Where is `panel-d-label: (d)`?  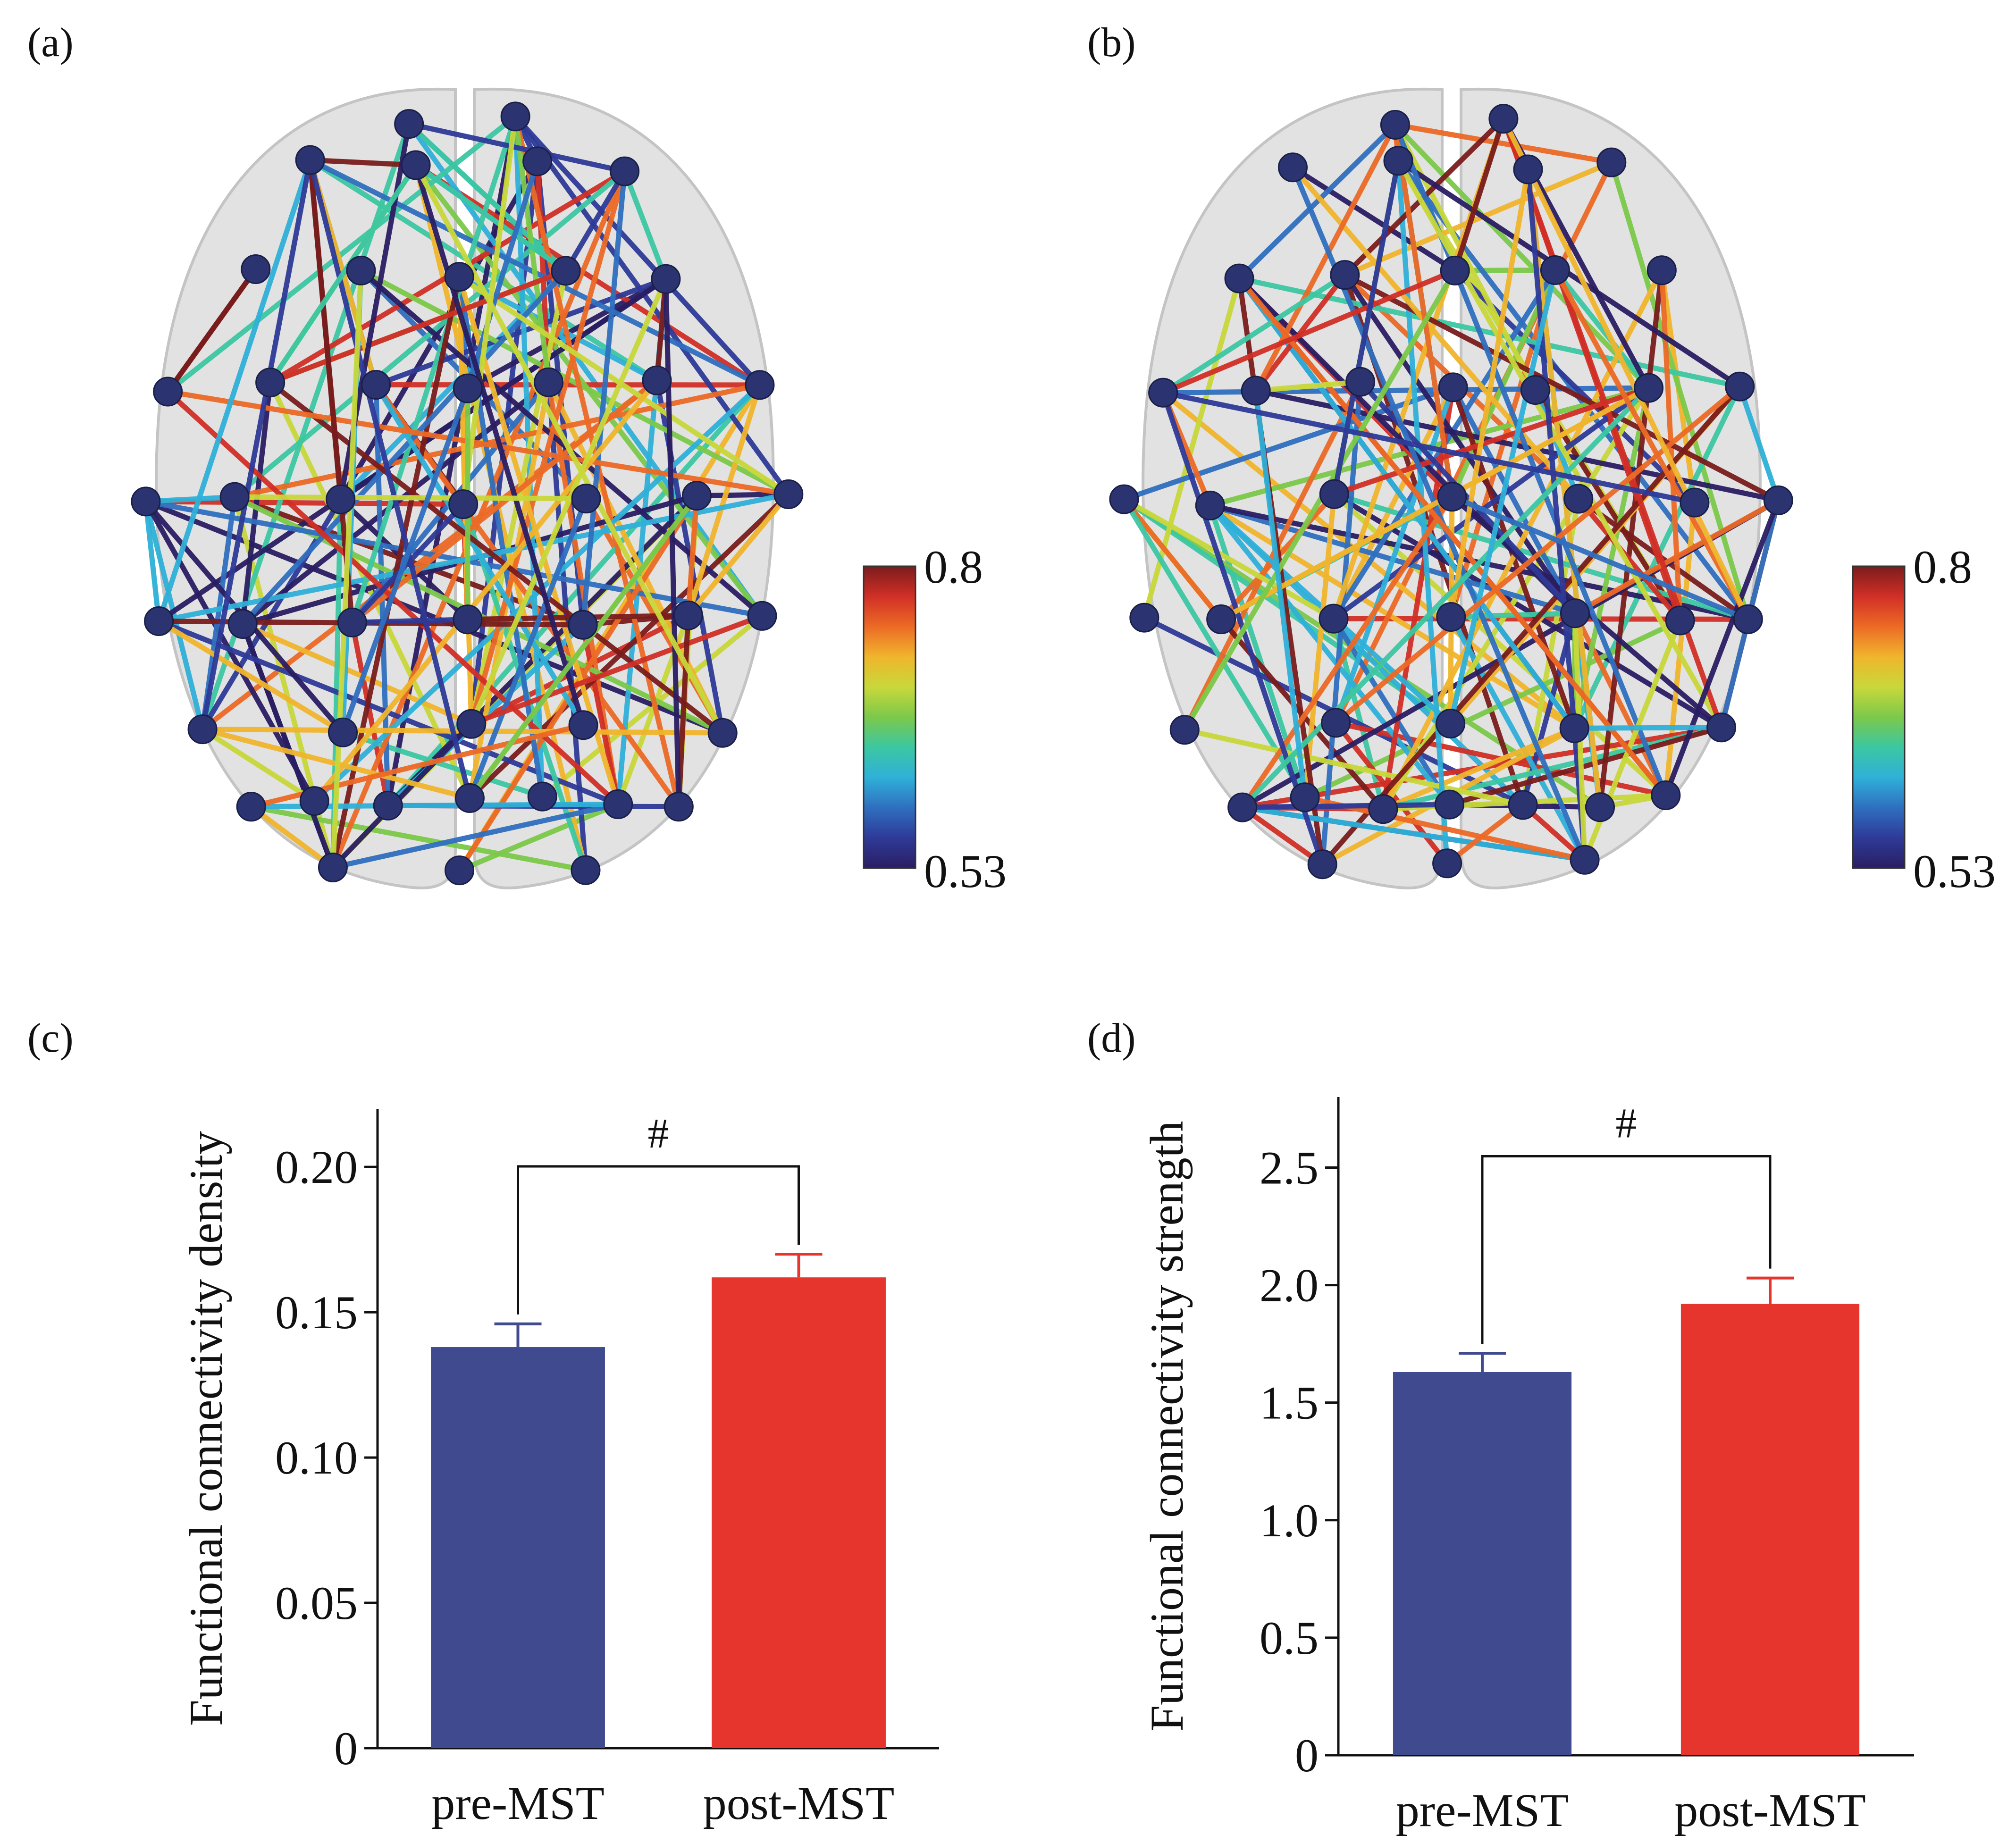 panel-d-label: (d) is located at coordinates (1111, 1038).